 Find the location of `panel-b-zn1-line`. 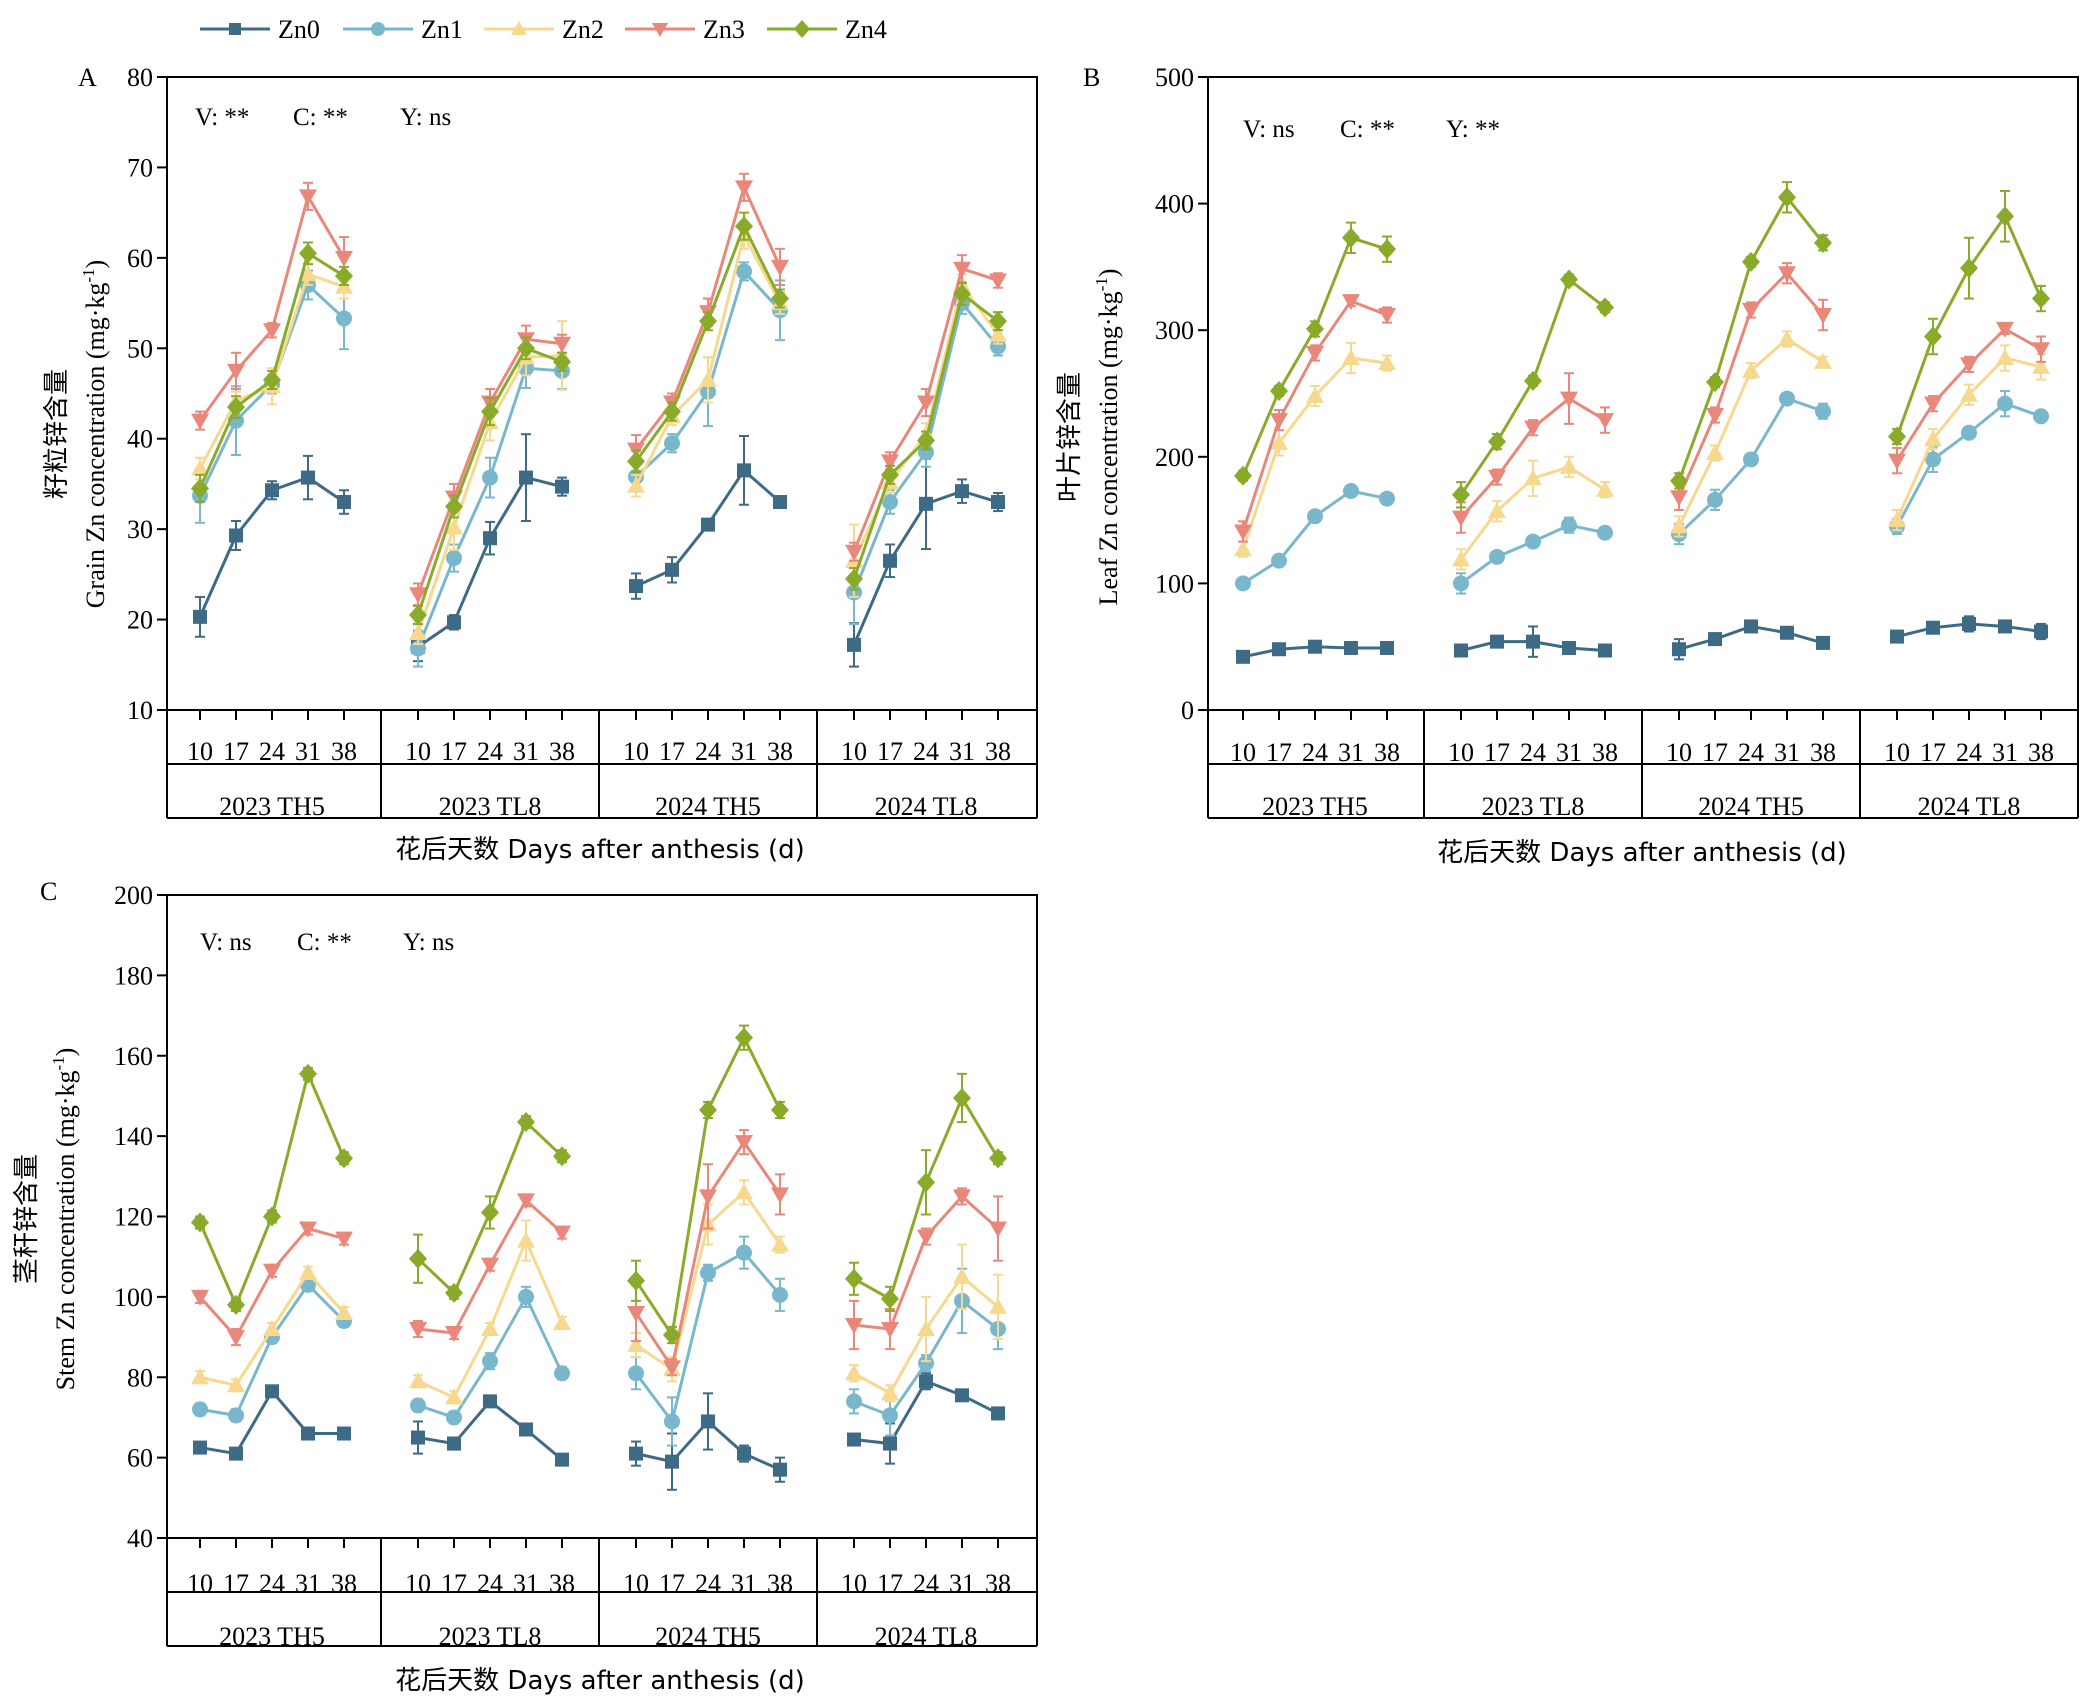

panel-b-zn1-line is located at coordinates (1315, 537).